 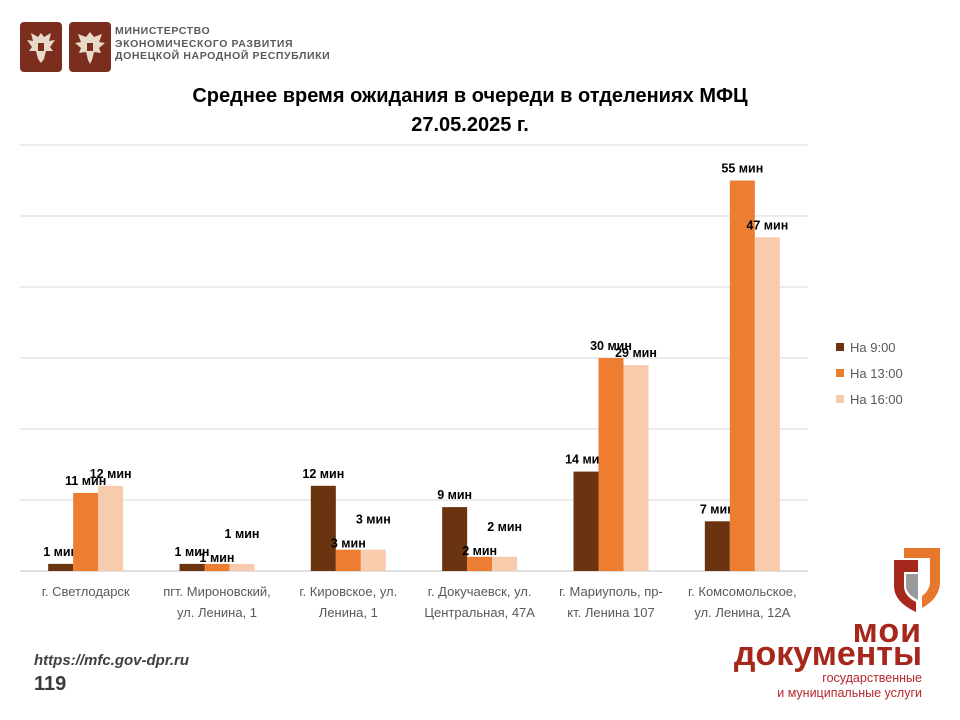 What do you see at coordinates (611, 591) in the screenshot?
I see `x-tick-label: г. Мариуполь, пр-` at bounding box center [611, 591].